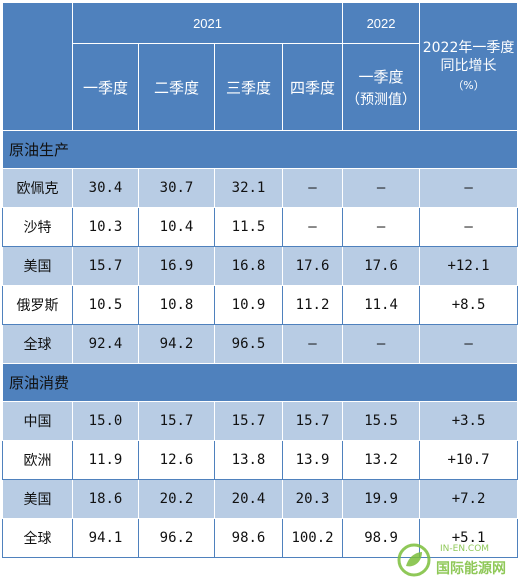 This screenshot has height=586, width=520. What do you see at coordinates (105, 344) in the screenshot?
I see `cell-q1: 92.4` at bounding box center [105, 344].